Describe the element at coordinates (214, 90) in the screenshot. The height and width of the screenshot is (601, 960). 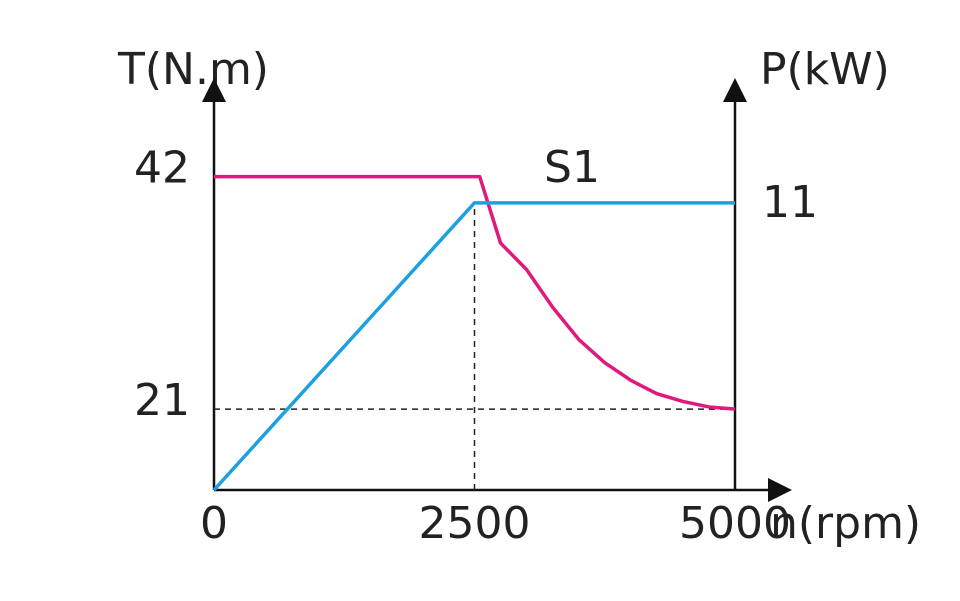
I see `y-axis-arrow` at that location.